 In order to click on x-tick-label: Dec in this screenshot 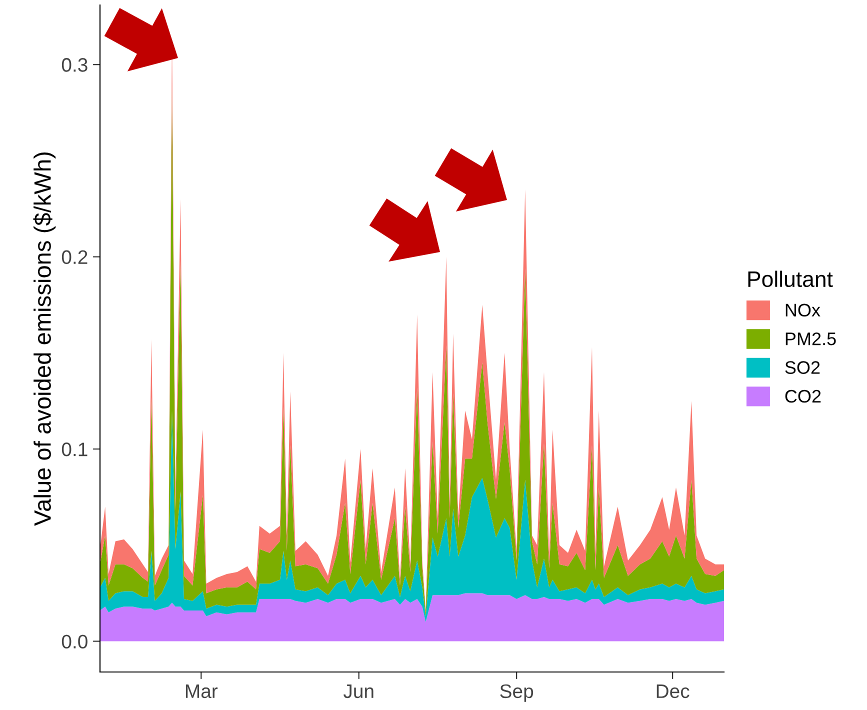, I will do `click(673, 691)`.